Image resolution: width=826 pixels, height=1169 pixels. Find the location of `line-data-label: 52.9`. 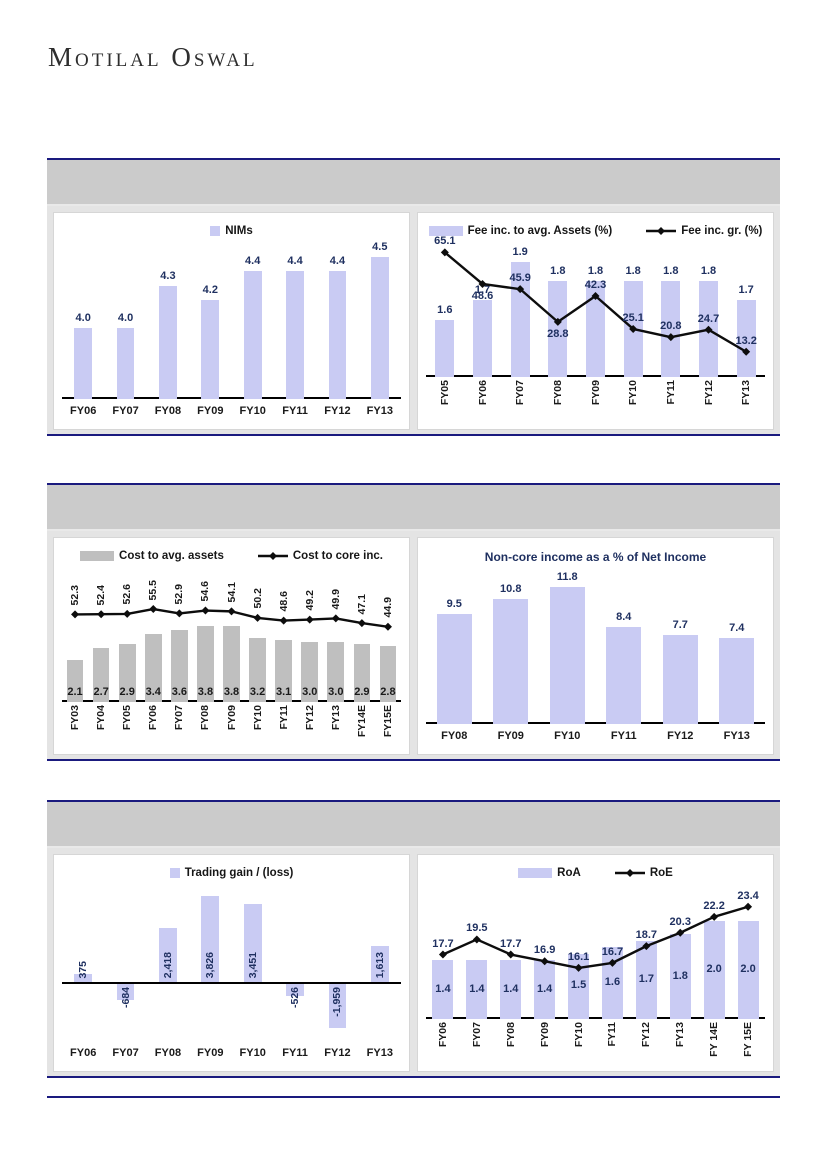

line-data-label: 52.9 is located at coordinates (179, 594).